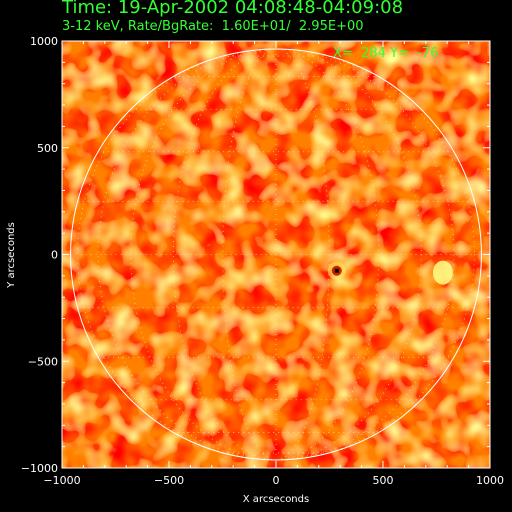 The width and height of the screenshot is (512, 512). I want to click on y-tick-label: 500, so click(47, 148).